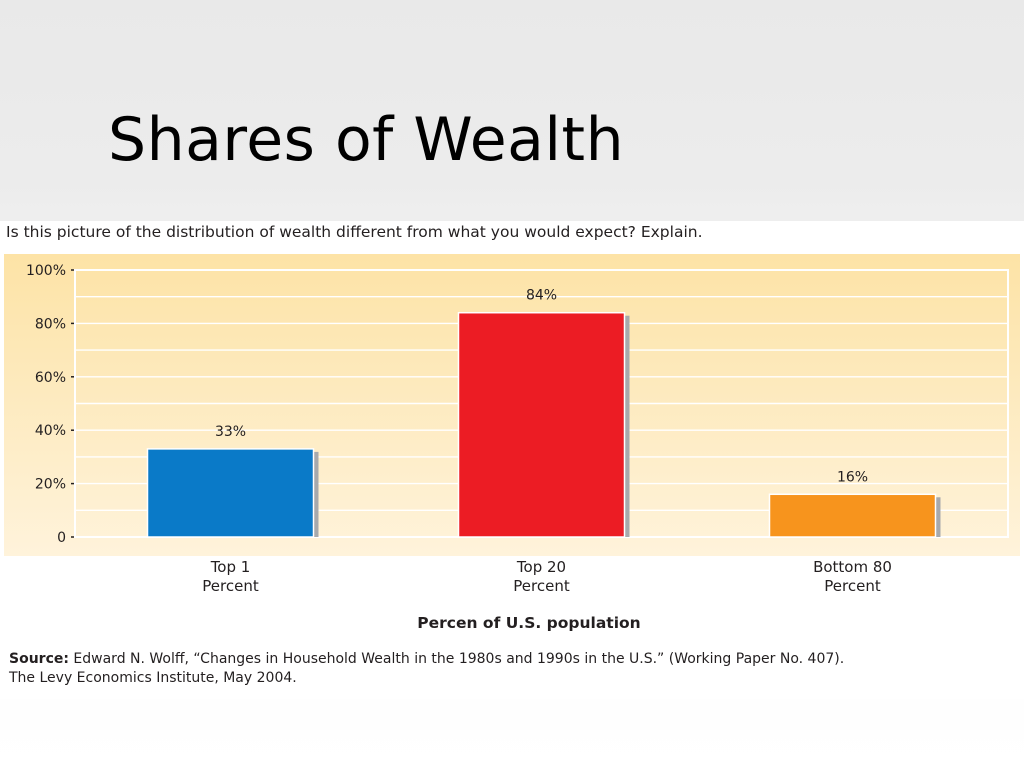  I want to click on slide-title: Shares of Wealth, so click(366, 140).